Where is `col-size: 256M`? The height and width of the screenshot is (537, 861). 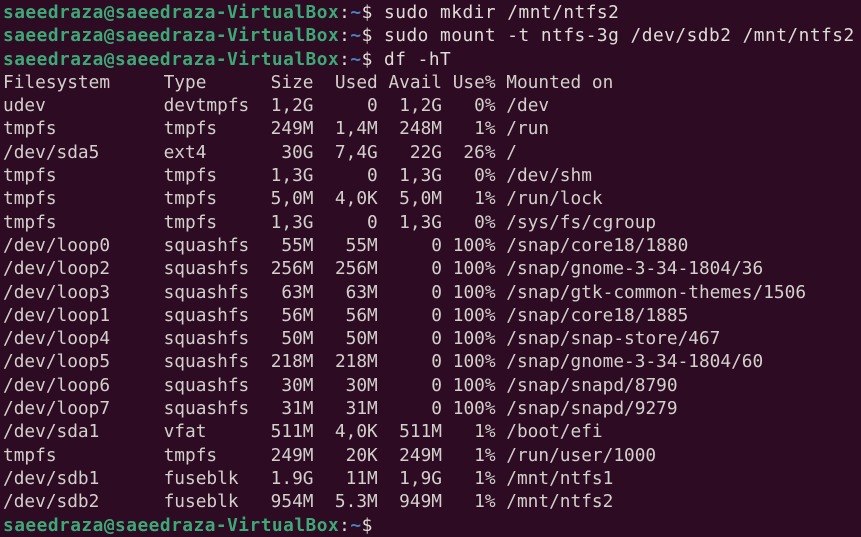
col-size: 256M is located at coordinates (292, 269).